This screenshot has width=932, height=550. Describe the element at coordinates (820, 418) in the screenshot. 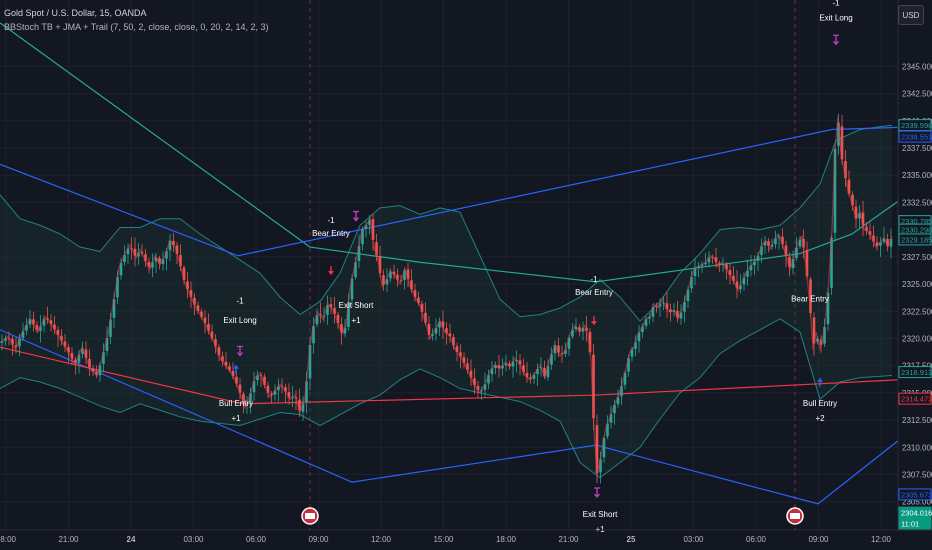

I see `annotation-label: +2` at that location.